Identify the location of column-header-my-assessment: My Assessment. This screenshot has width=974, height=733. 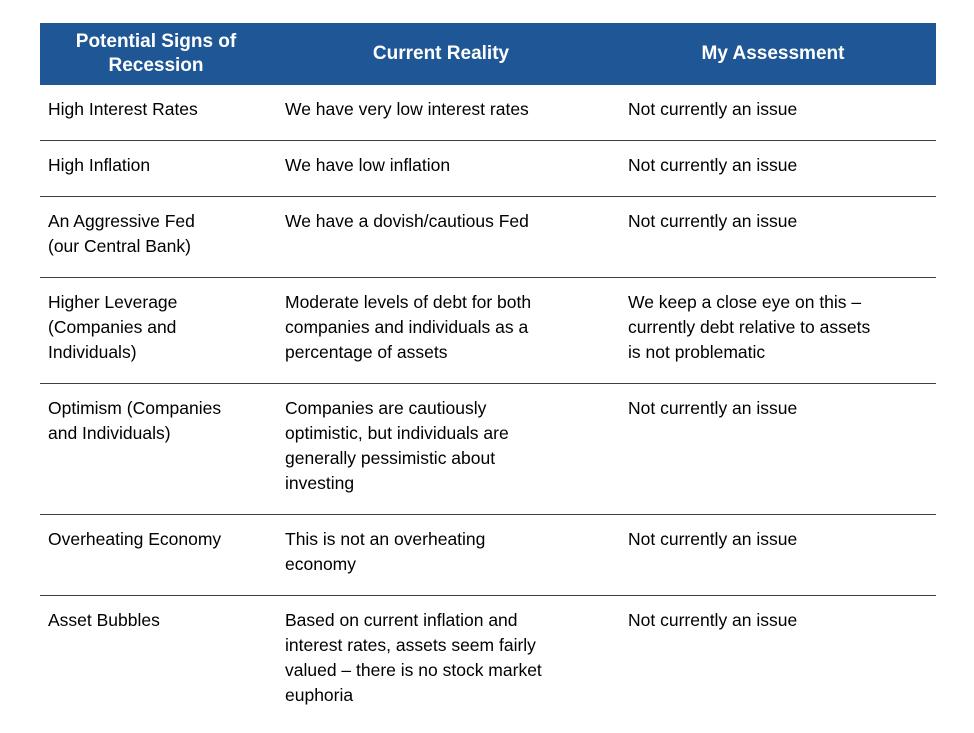
(773, 53).